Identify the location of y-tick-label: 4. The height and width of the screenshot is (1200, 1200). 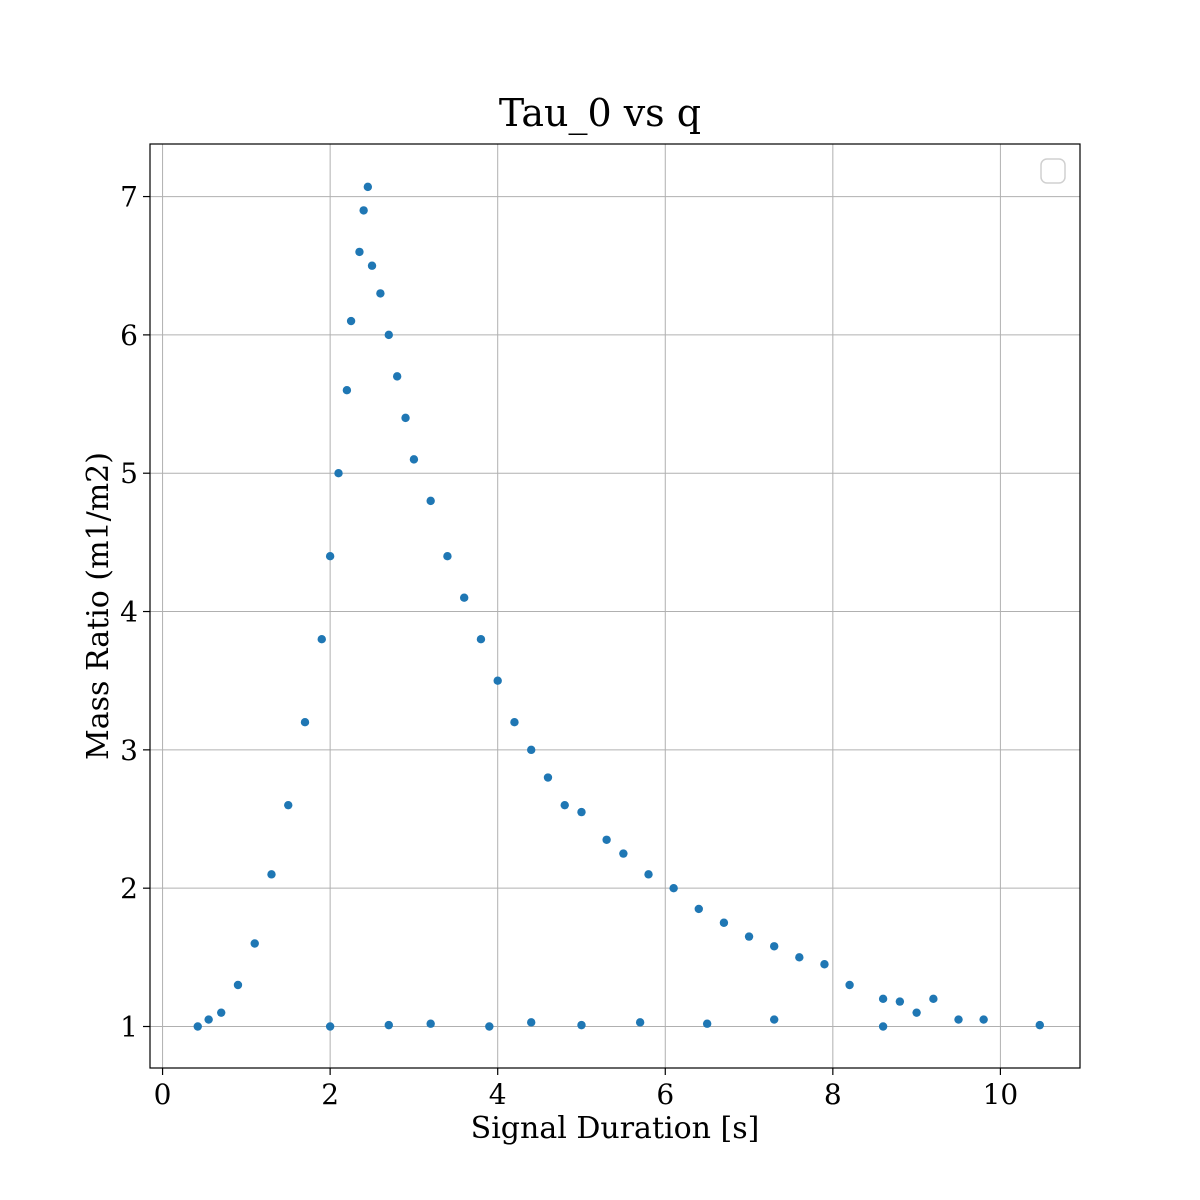
(129, 612).